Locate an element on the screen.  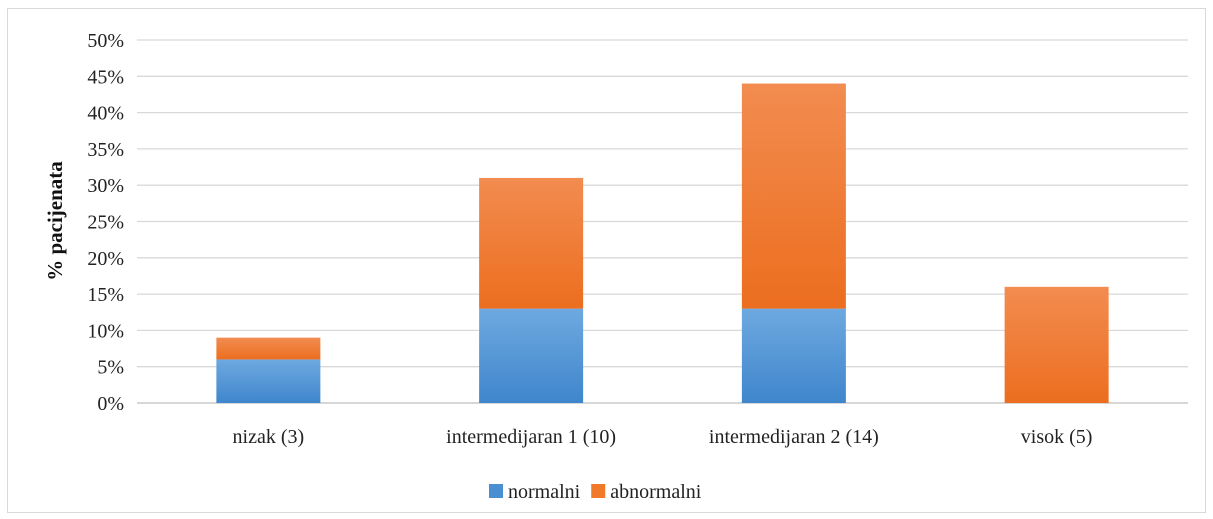
y-tick-label: 45% is located at coordinates (105, 77).